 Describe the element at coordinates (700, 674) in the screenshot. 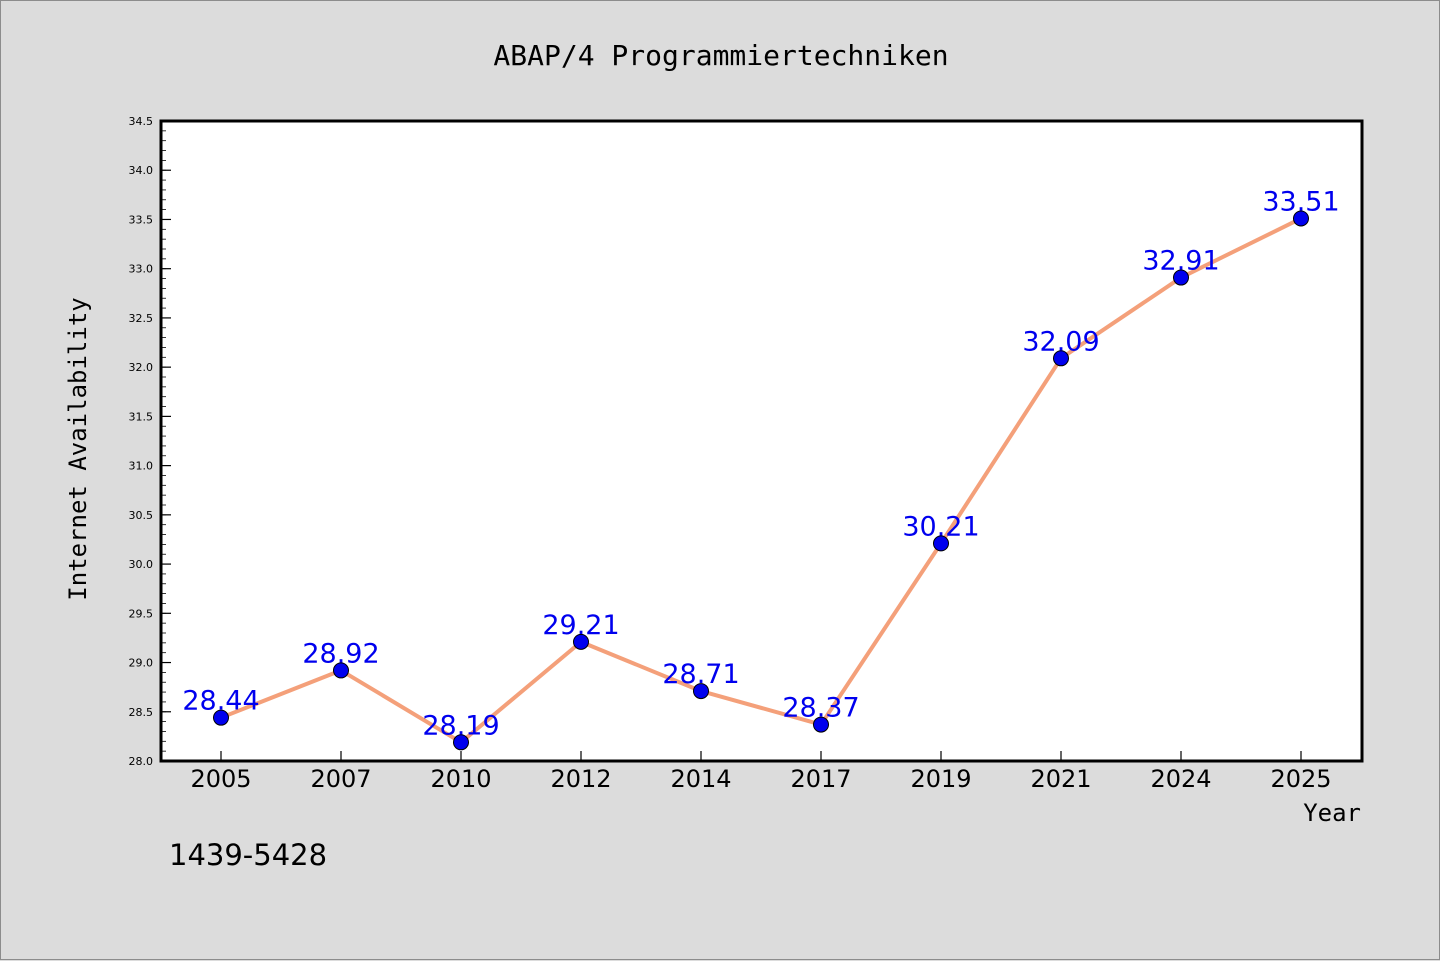

I see `data-label: 28.71` at that location.